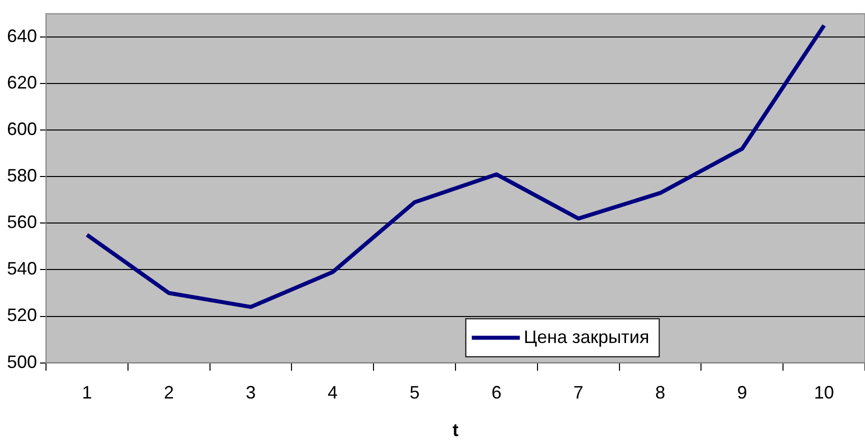  Describe the element at coordinates (824, 392) in the screenshot. I see `x-tick-label: 10` at that location.